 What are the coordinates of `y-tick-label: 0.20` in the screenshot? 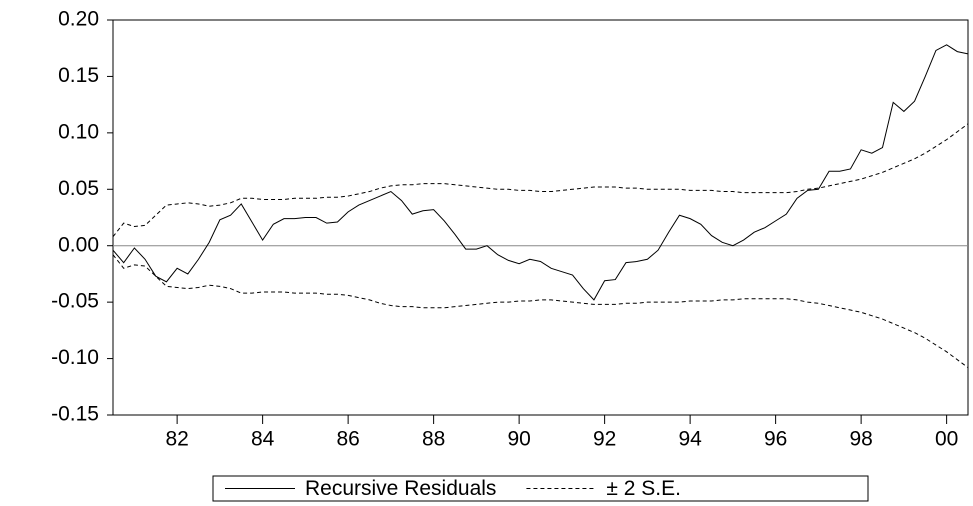 It's located at (78, 19).